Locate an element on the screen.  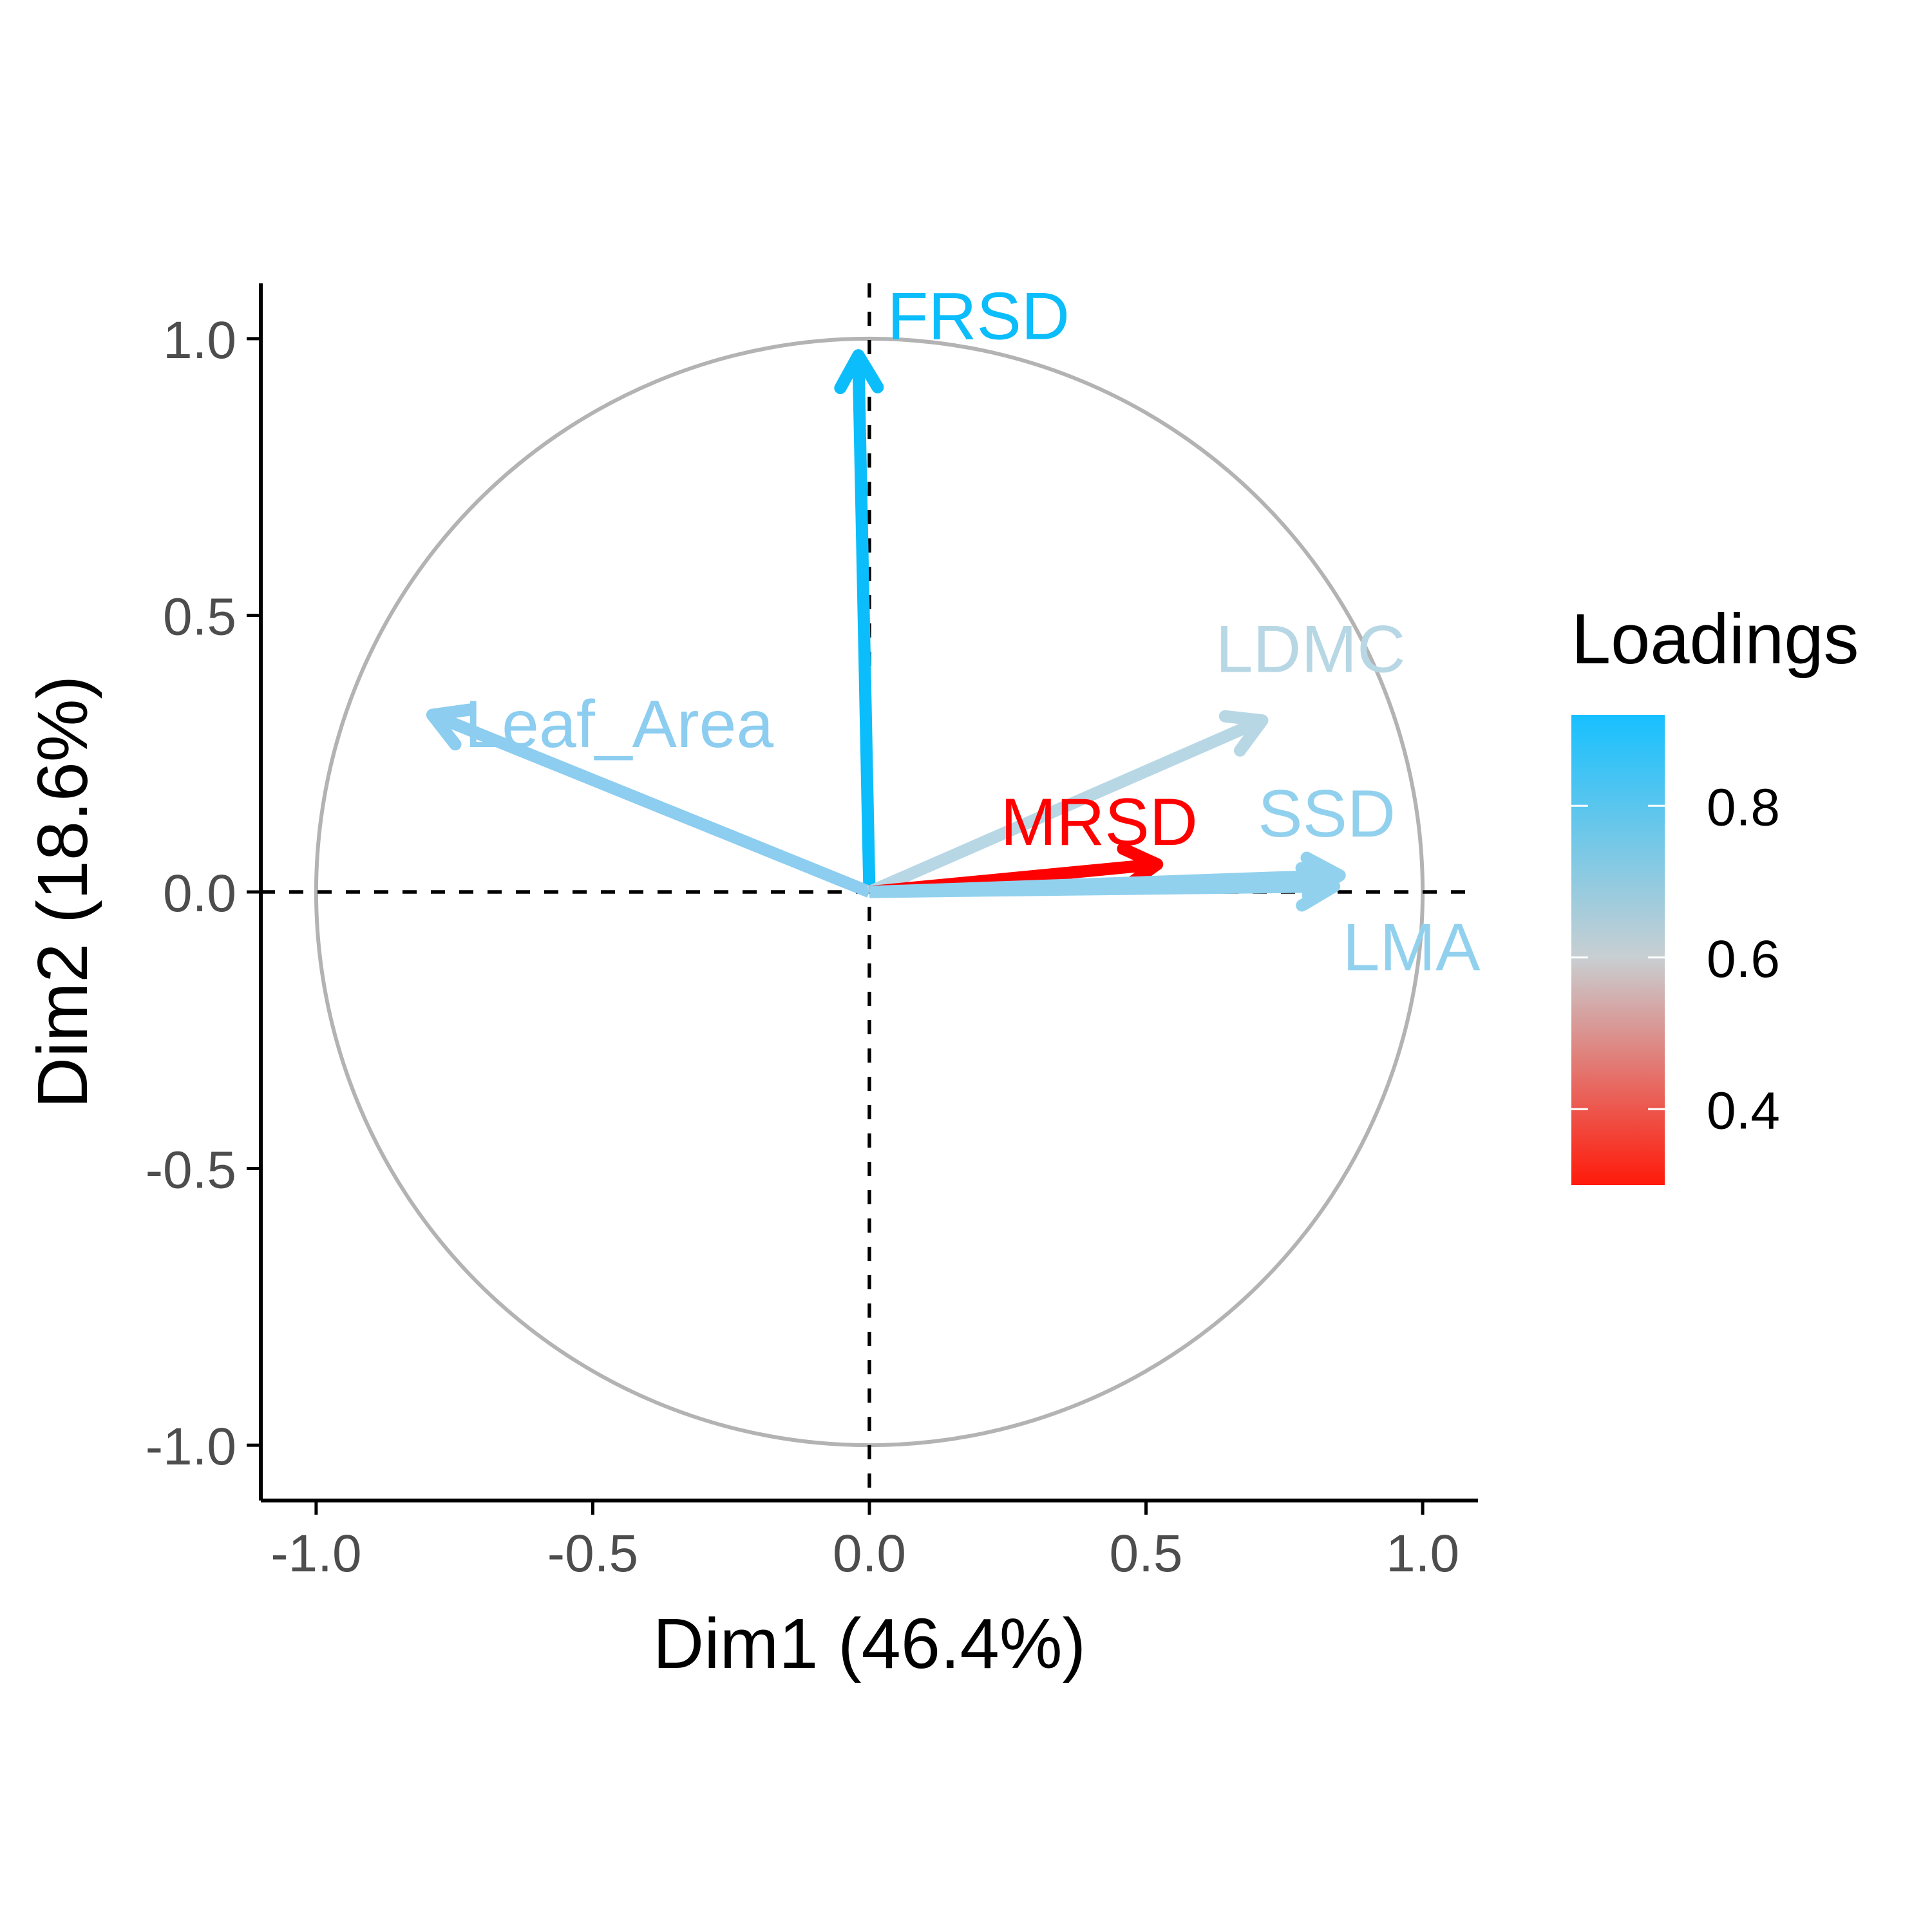
variable-label: Leaf_Area is located at coordinates (619, 724).